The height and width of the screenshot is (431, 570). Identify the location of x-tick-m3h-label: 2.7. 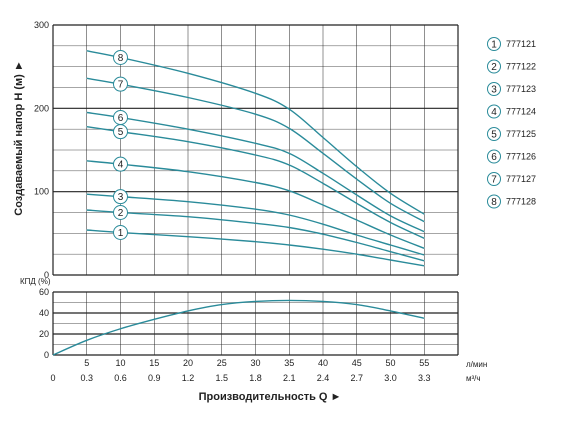
(356, 378).